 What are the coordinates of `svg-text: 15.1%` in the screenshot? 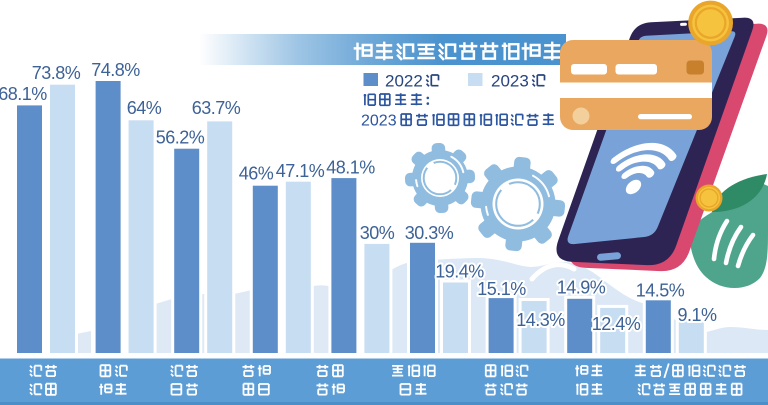 It's located at (501, 289).